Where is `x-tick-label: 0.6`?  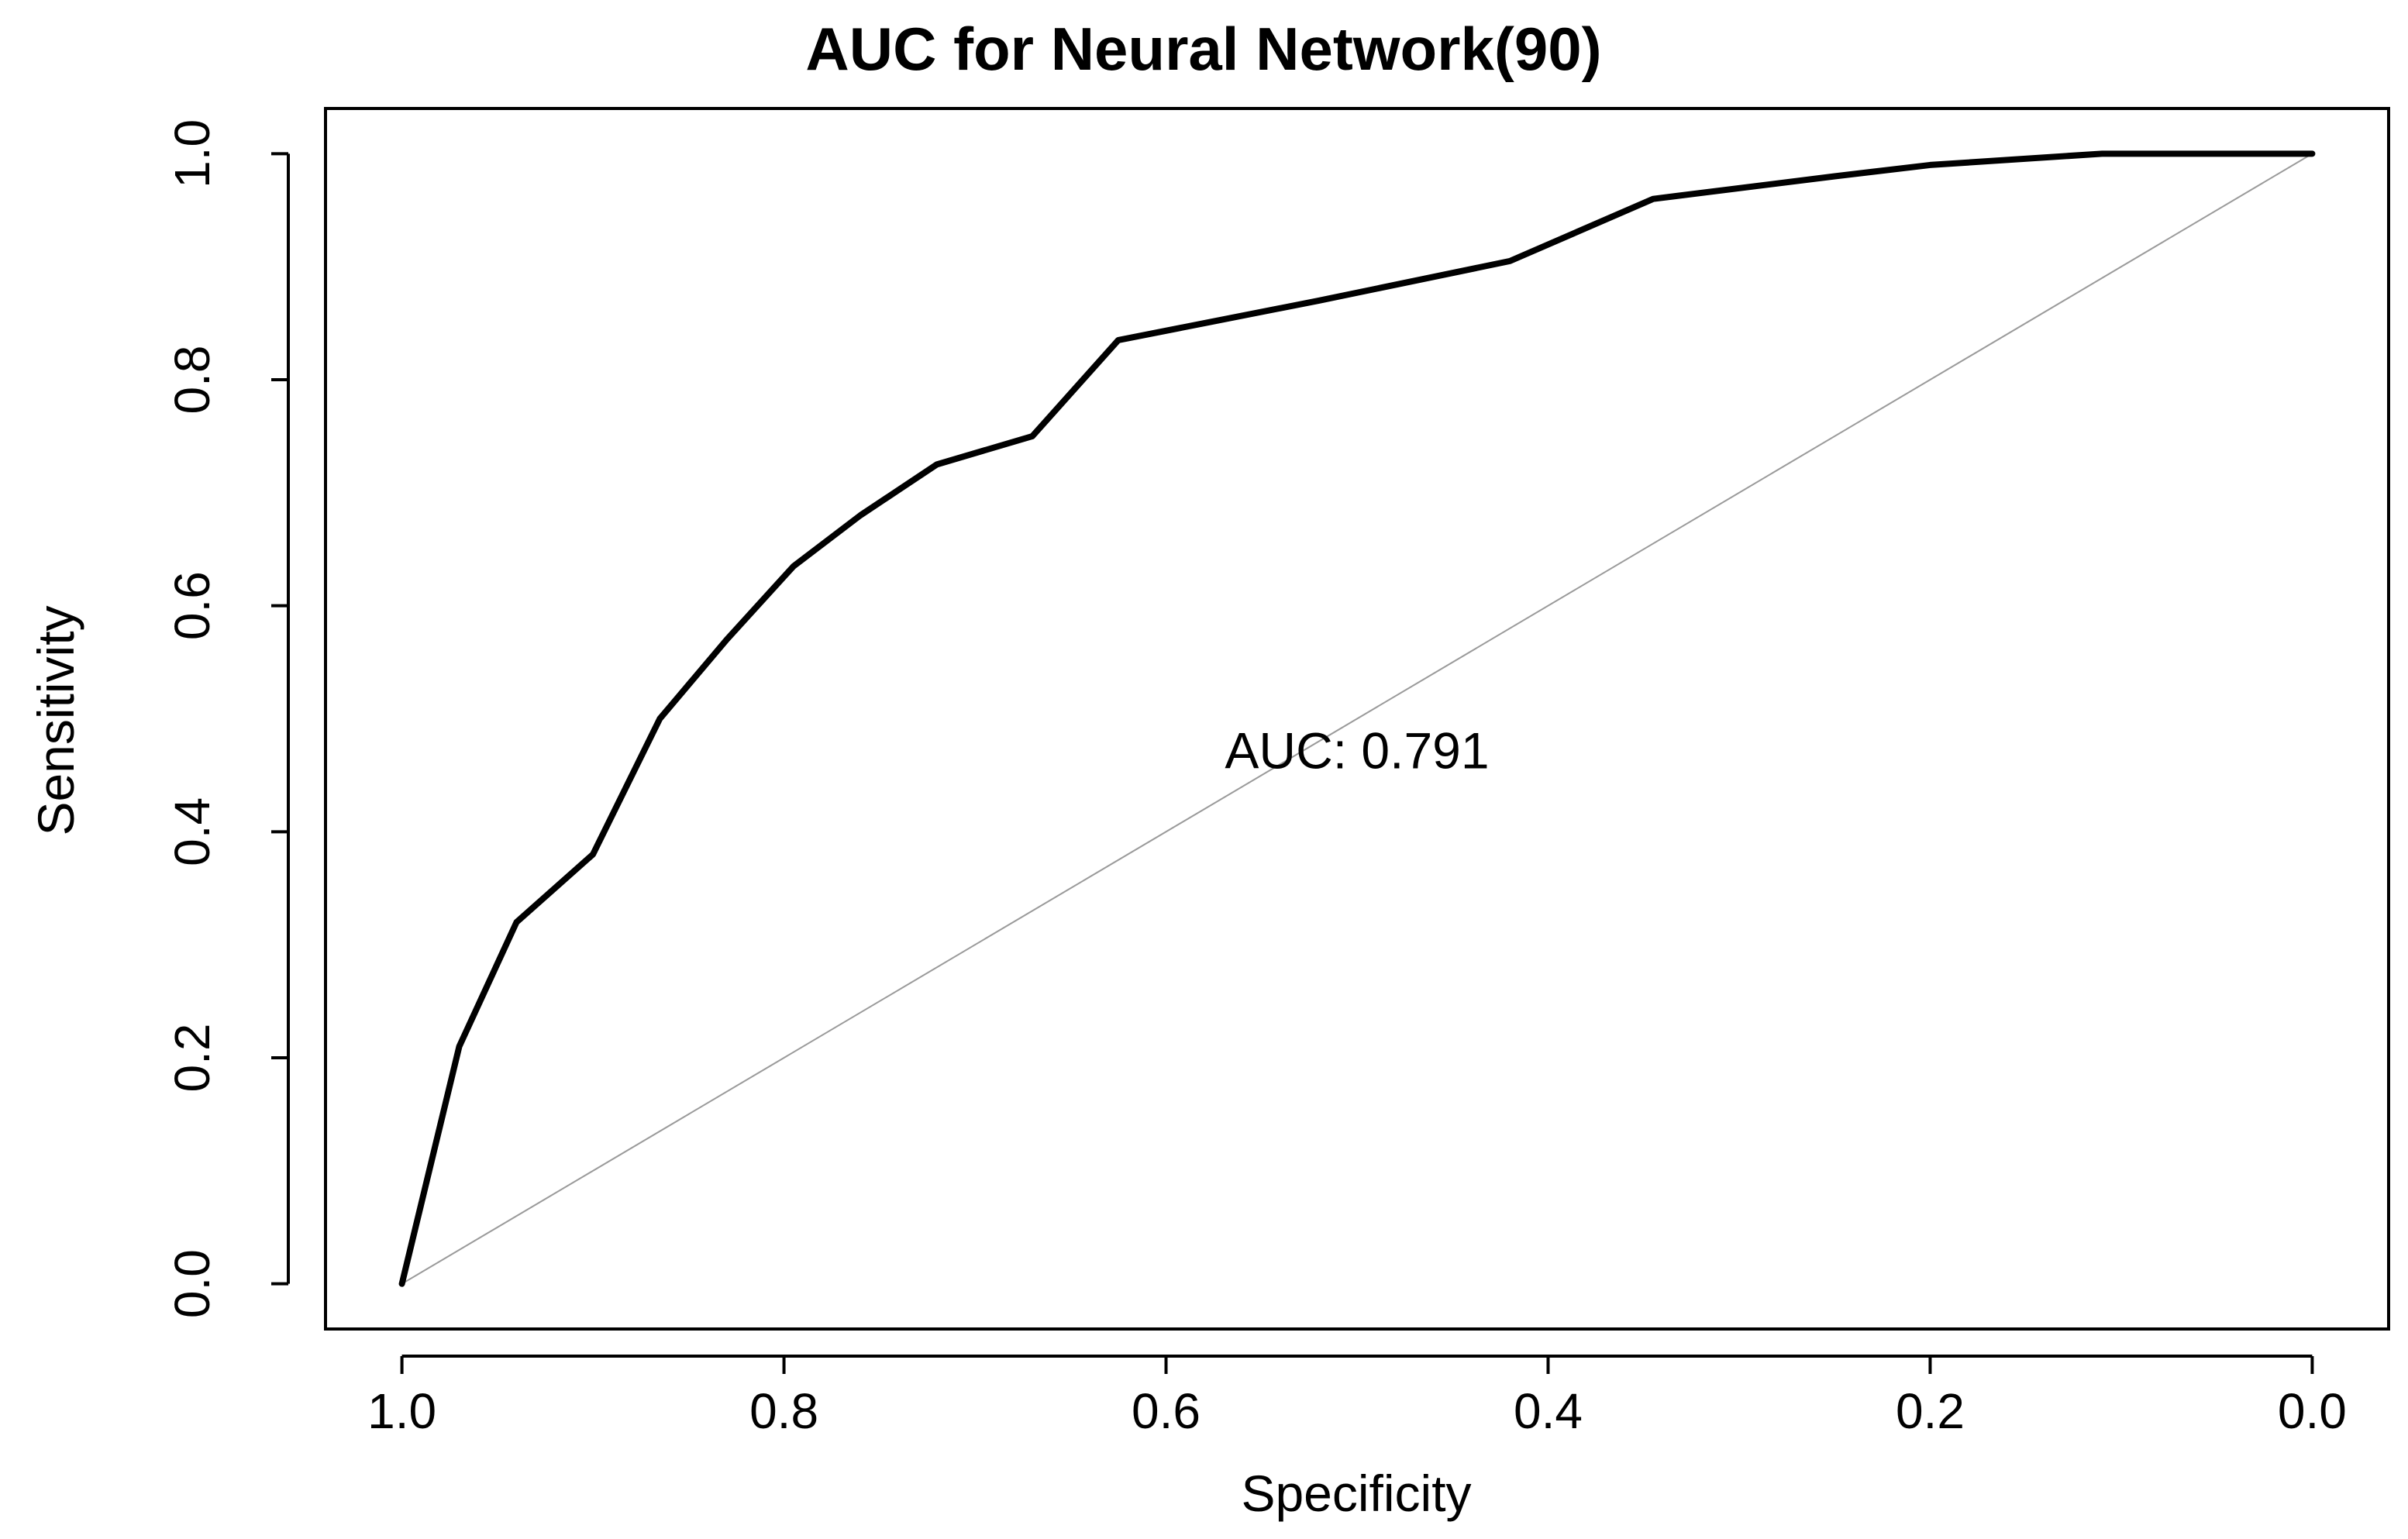
x-tick-label: 0.6 is located at coordinates (1166, 1411).